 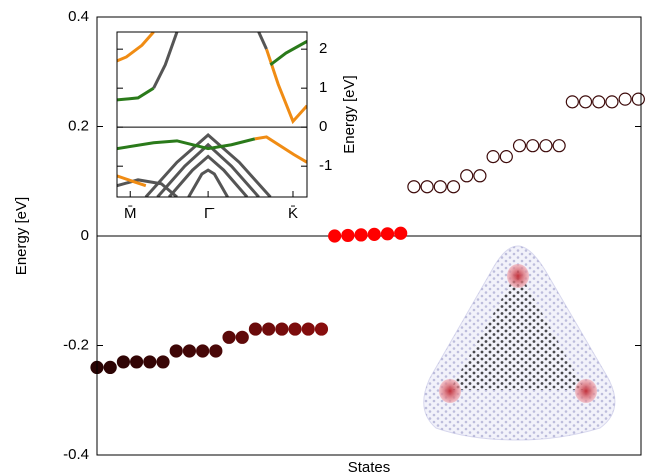 What do you see at coordinates (293, 213) in the screenshot?
I see `x-tick-label: K̄` at bounding box center [293, 213].